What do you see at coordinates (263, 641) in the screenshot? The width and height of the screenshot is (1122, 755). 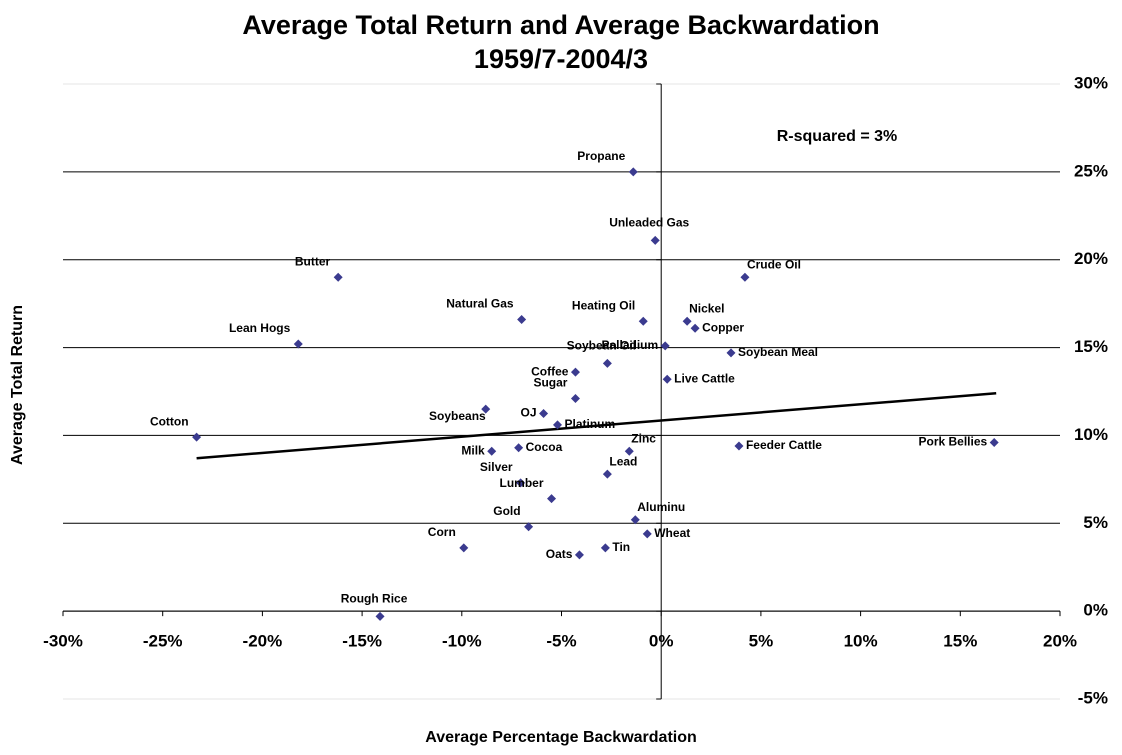 I see `x-tick-label: -20%` at bounding box center [263, 641].